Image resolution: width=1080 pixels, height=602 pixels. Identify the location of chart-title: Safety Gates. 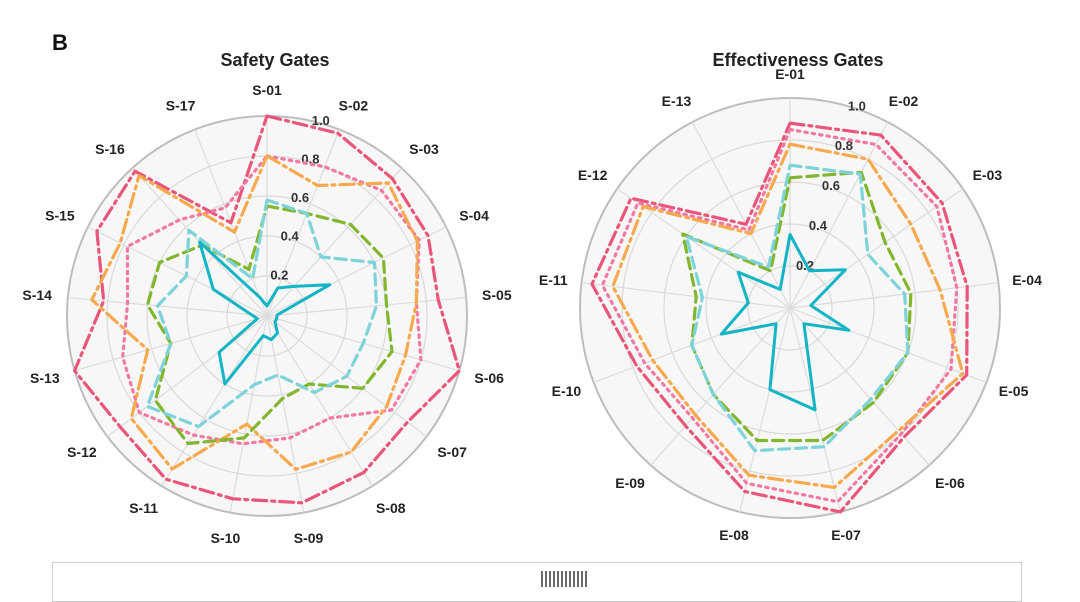
(274, 60).